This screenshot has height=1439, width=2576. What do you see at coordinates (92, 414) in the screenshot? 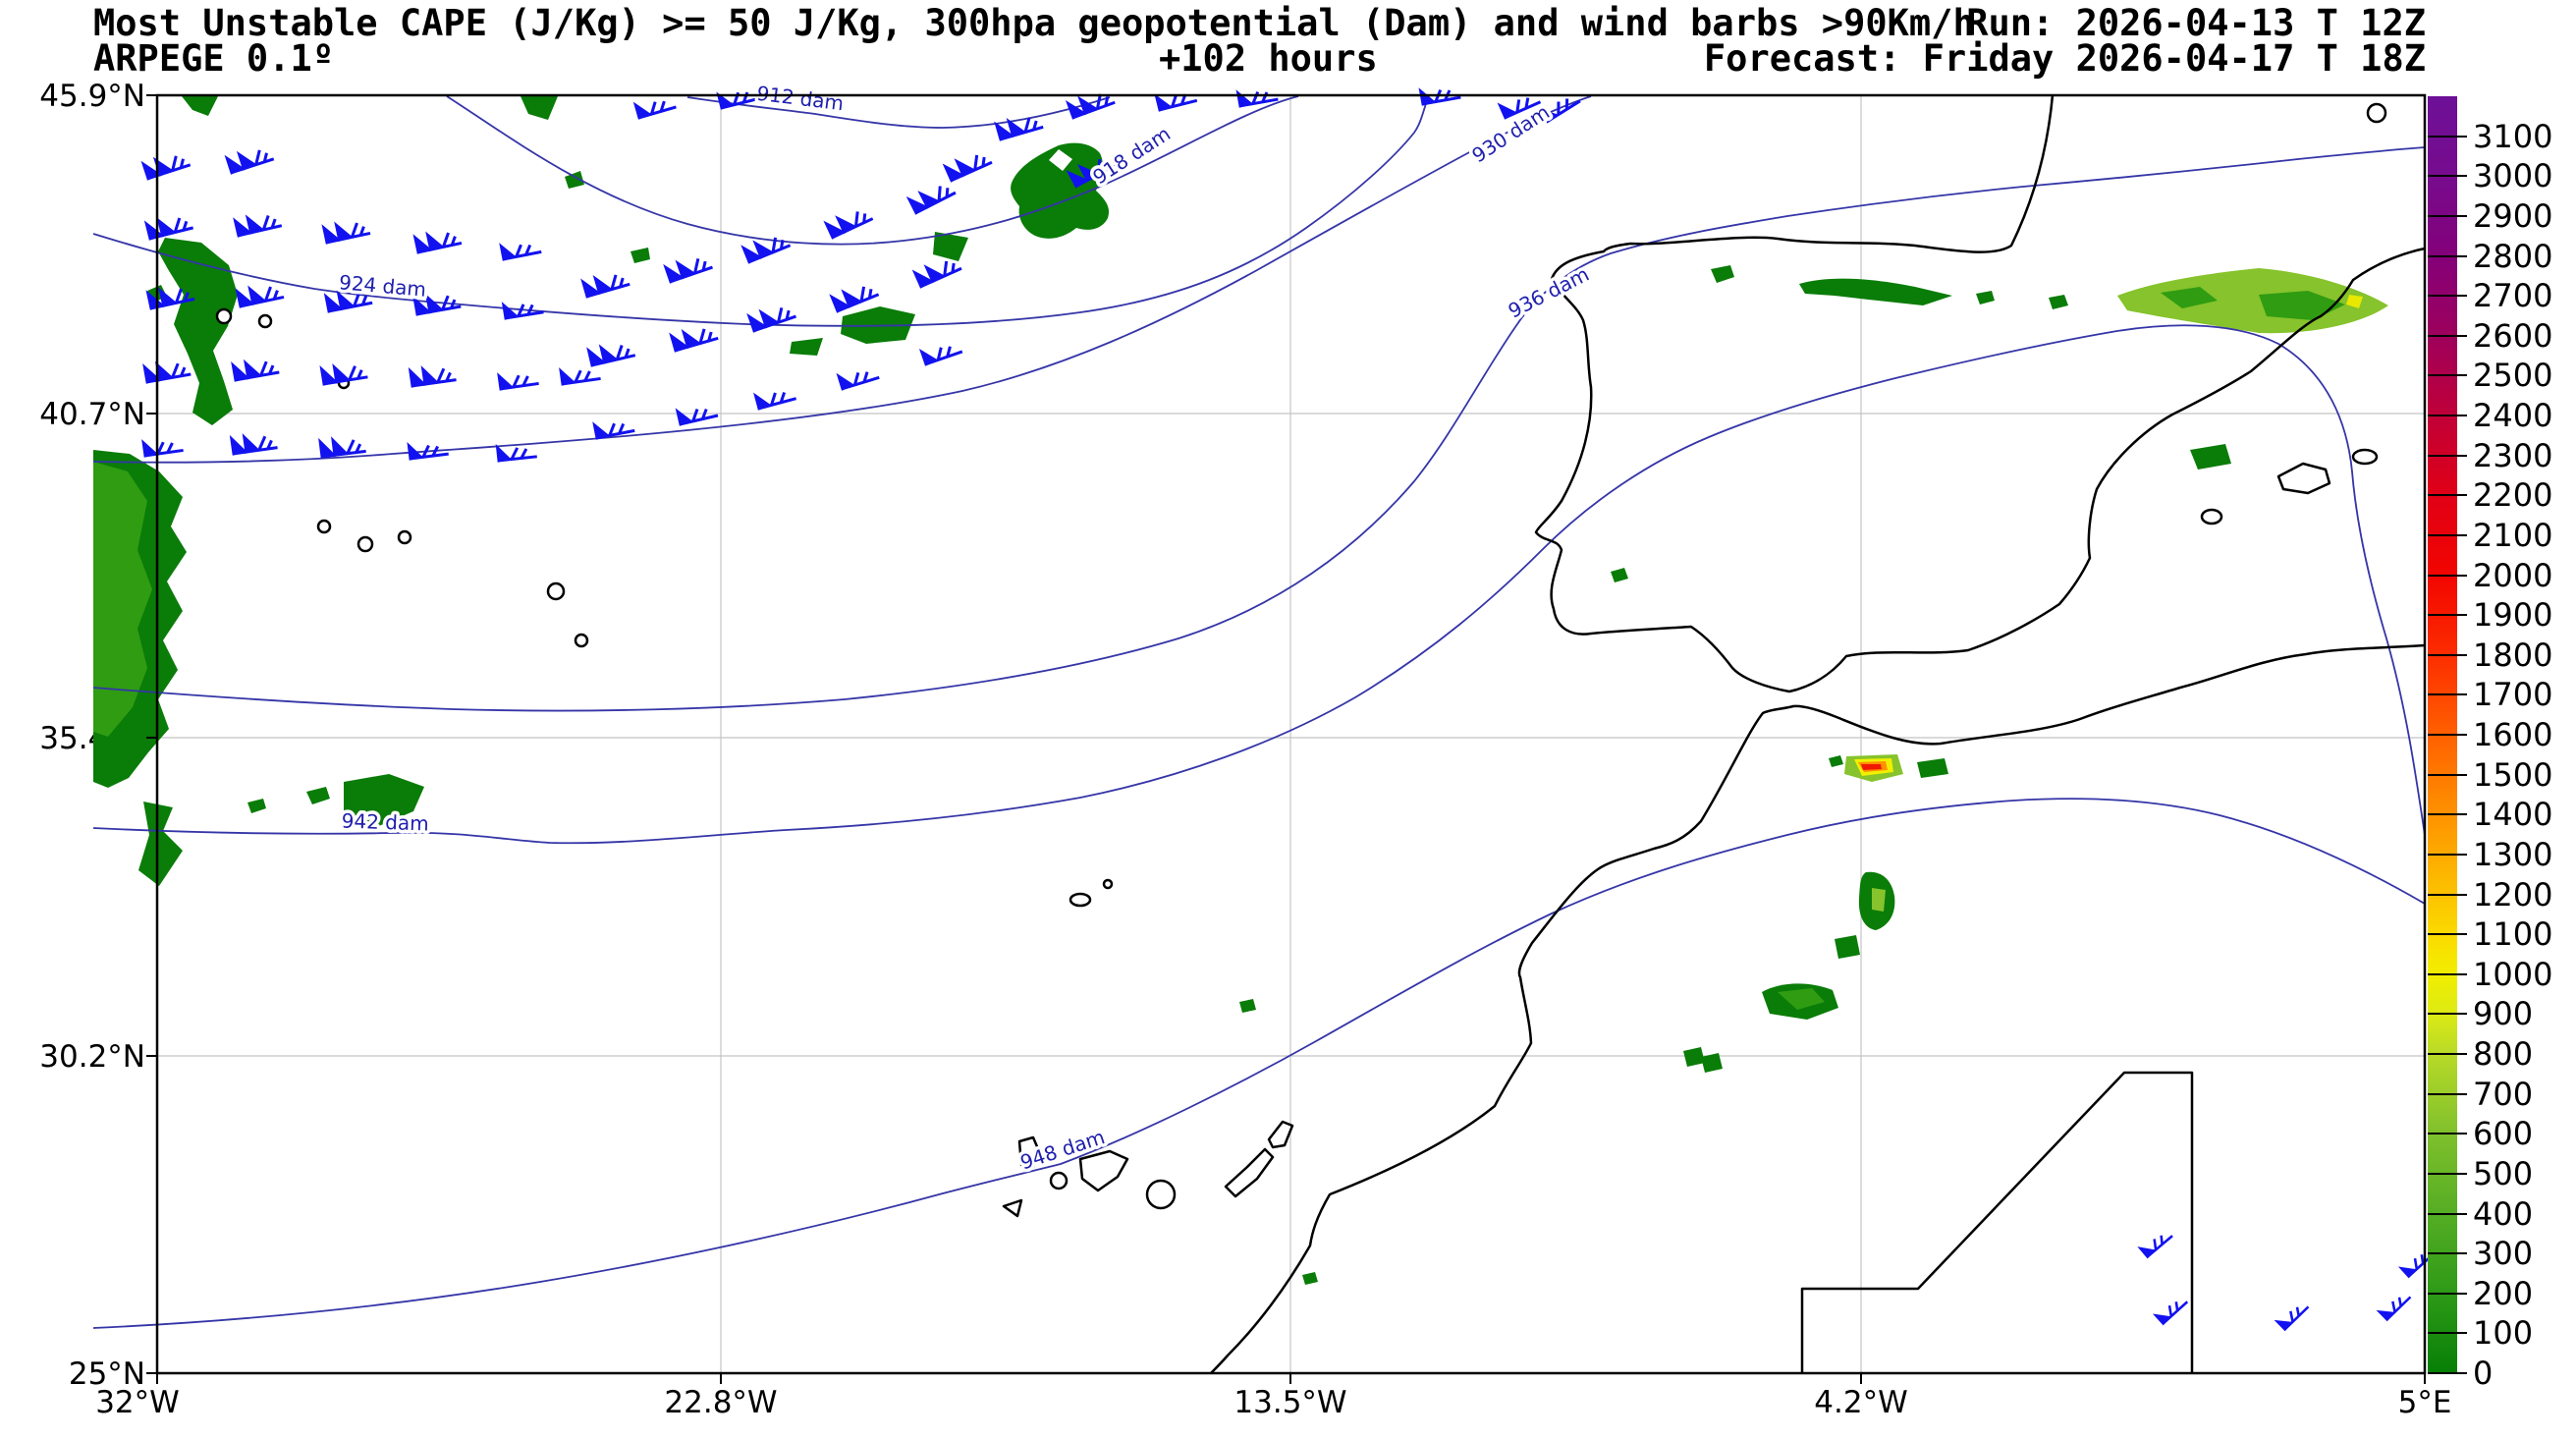
I see `y-tick-label: 40.7°N` at bounding box center [92, 414].